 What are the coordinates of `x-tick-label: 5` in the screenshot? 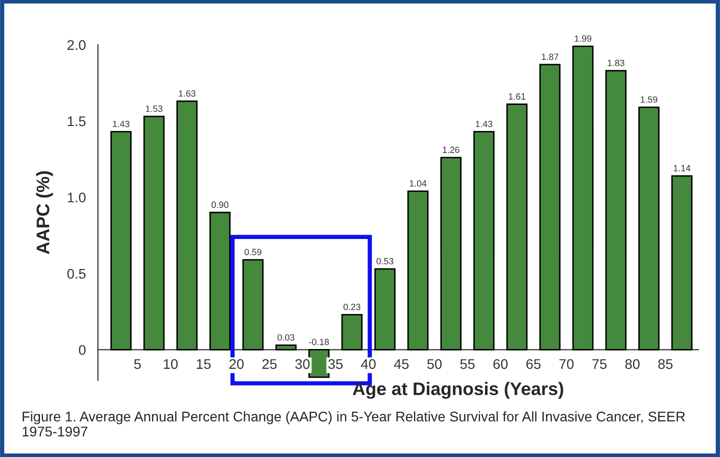 It's located at (137, 364).